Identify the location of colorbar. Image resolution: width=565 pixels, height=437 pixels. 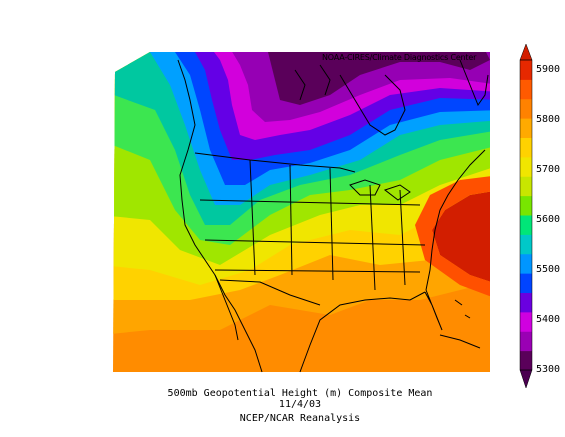
(526, 216).